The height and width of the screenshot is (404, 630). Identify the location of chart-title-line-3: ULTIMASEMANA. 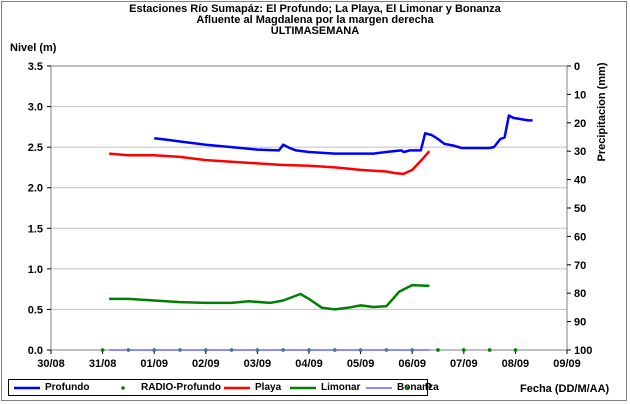
(315, 31).